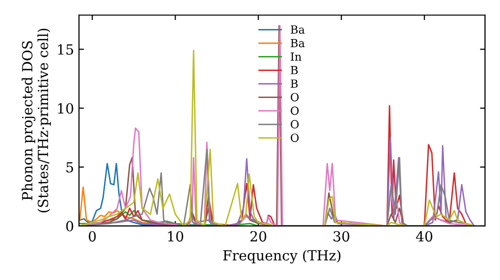  Describe the element at coordinates (296, 56) in the screenshot. I see `legend-label: In` at that location.